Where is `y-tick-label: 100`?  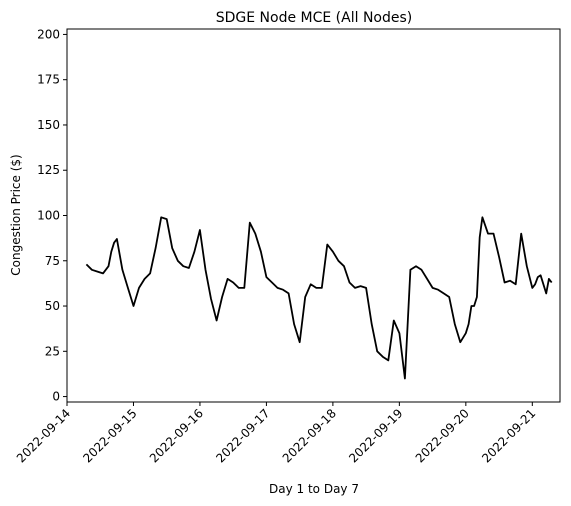 y-tick-label: 100 is located at coordinates (48, 216).